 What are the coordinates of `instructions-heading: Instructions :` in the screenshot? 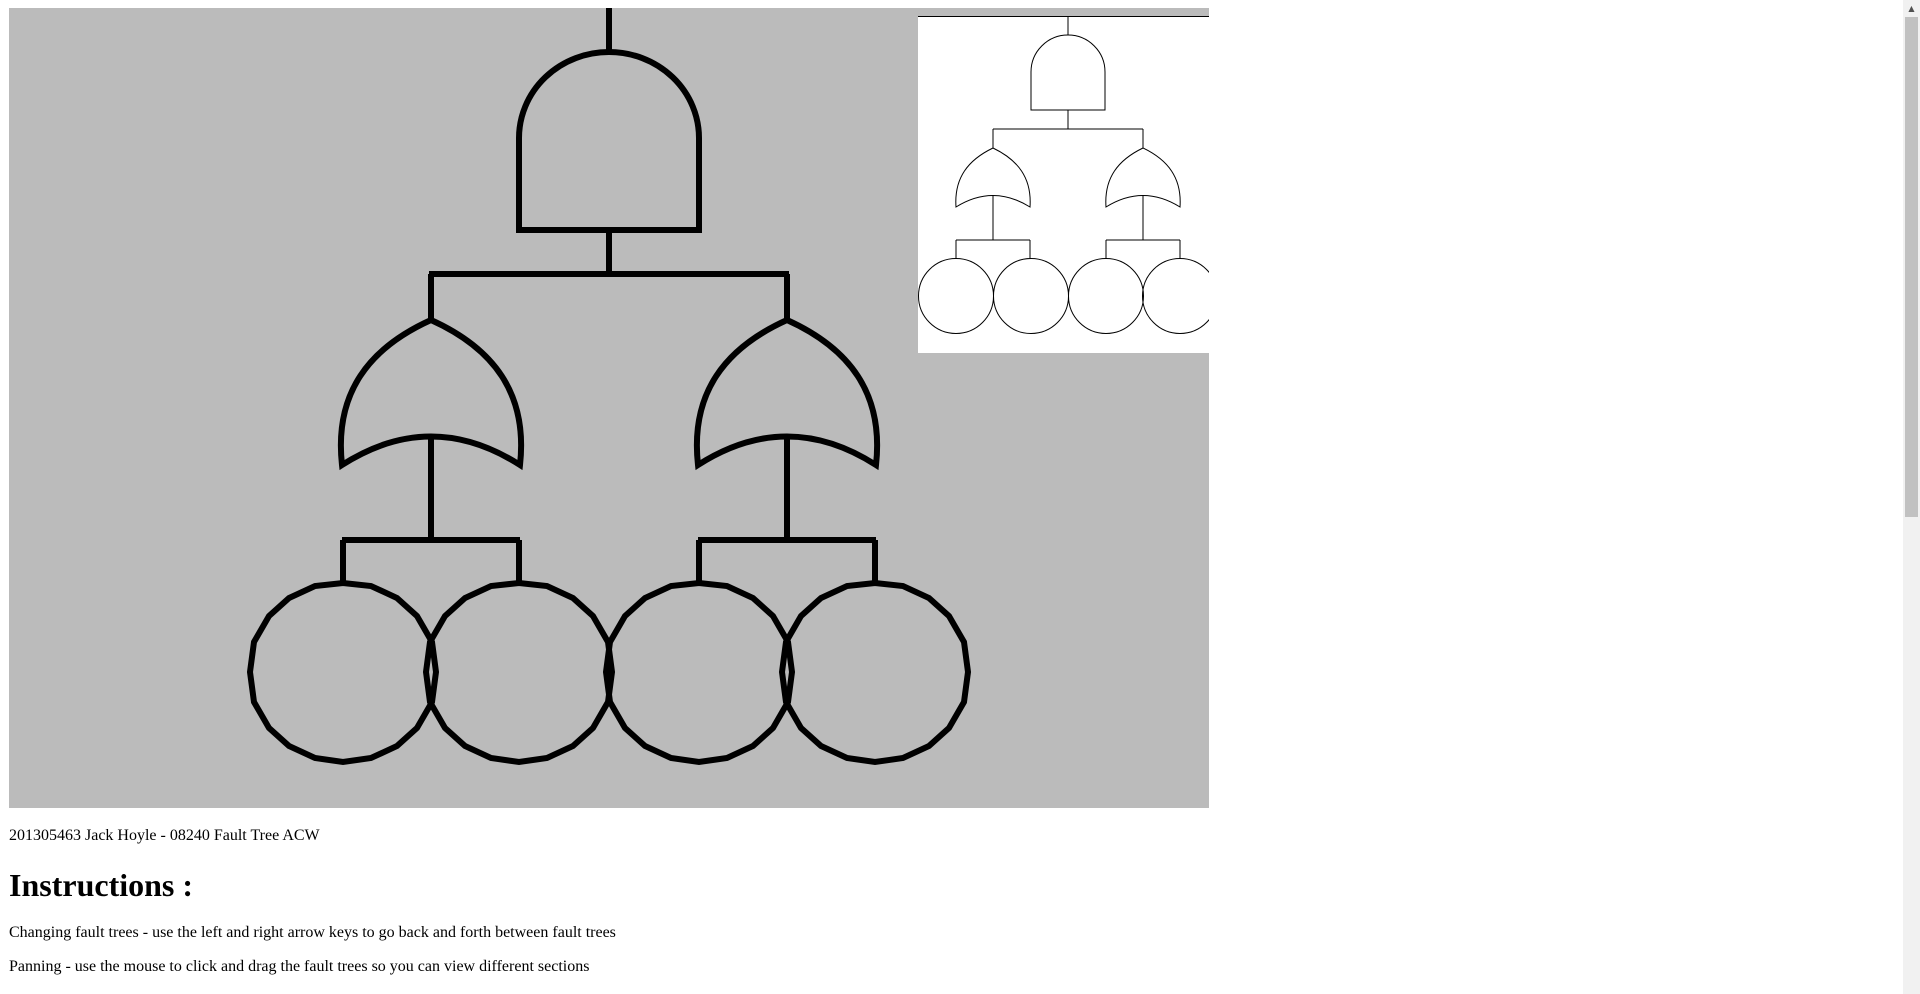 It's located at (101, 885).